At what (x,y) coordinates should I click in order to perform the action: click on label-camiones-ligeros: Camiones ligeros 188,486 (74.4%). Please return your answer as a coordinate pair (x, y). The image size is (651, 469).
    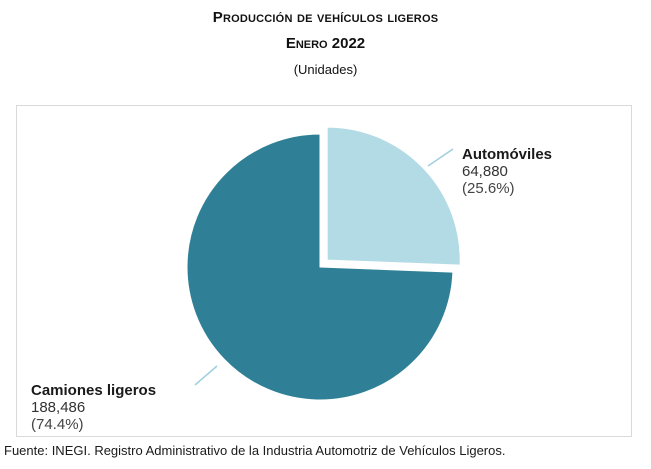
    Looking at the image, I should click on (93, 407).